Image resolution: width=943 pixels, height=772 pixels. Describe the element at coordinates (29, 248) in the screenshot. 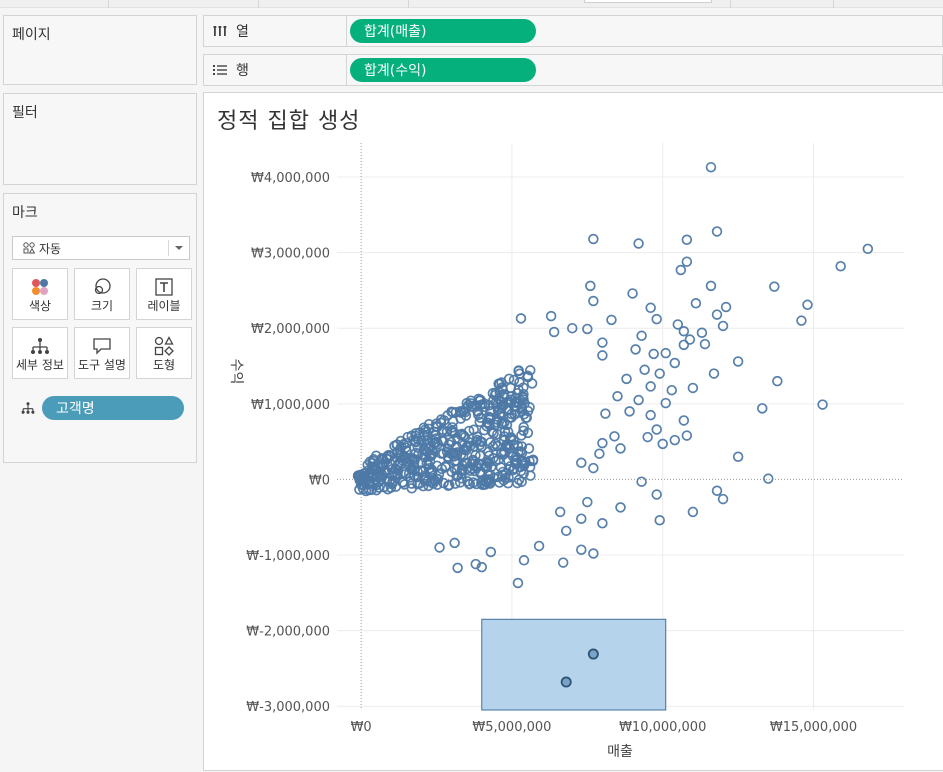

I see `auto-mark-icon` at that location.